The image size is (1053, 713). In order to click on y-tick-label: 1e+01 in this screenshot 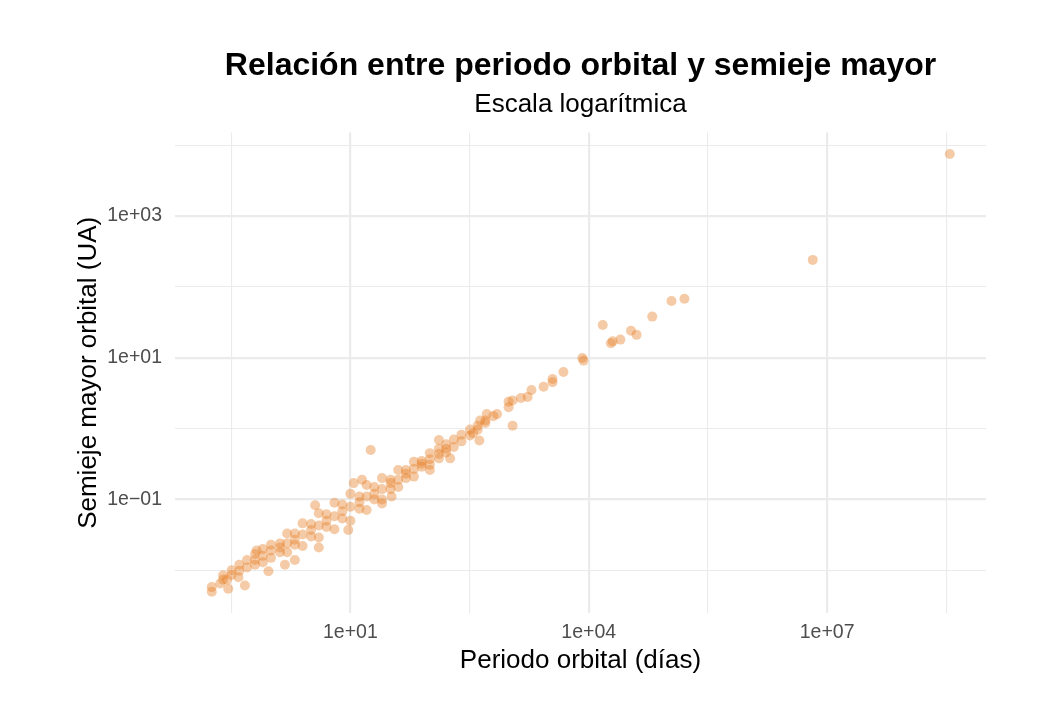, I will do `click(134, 356)`.